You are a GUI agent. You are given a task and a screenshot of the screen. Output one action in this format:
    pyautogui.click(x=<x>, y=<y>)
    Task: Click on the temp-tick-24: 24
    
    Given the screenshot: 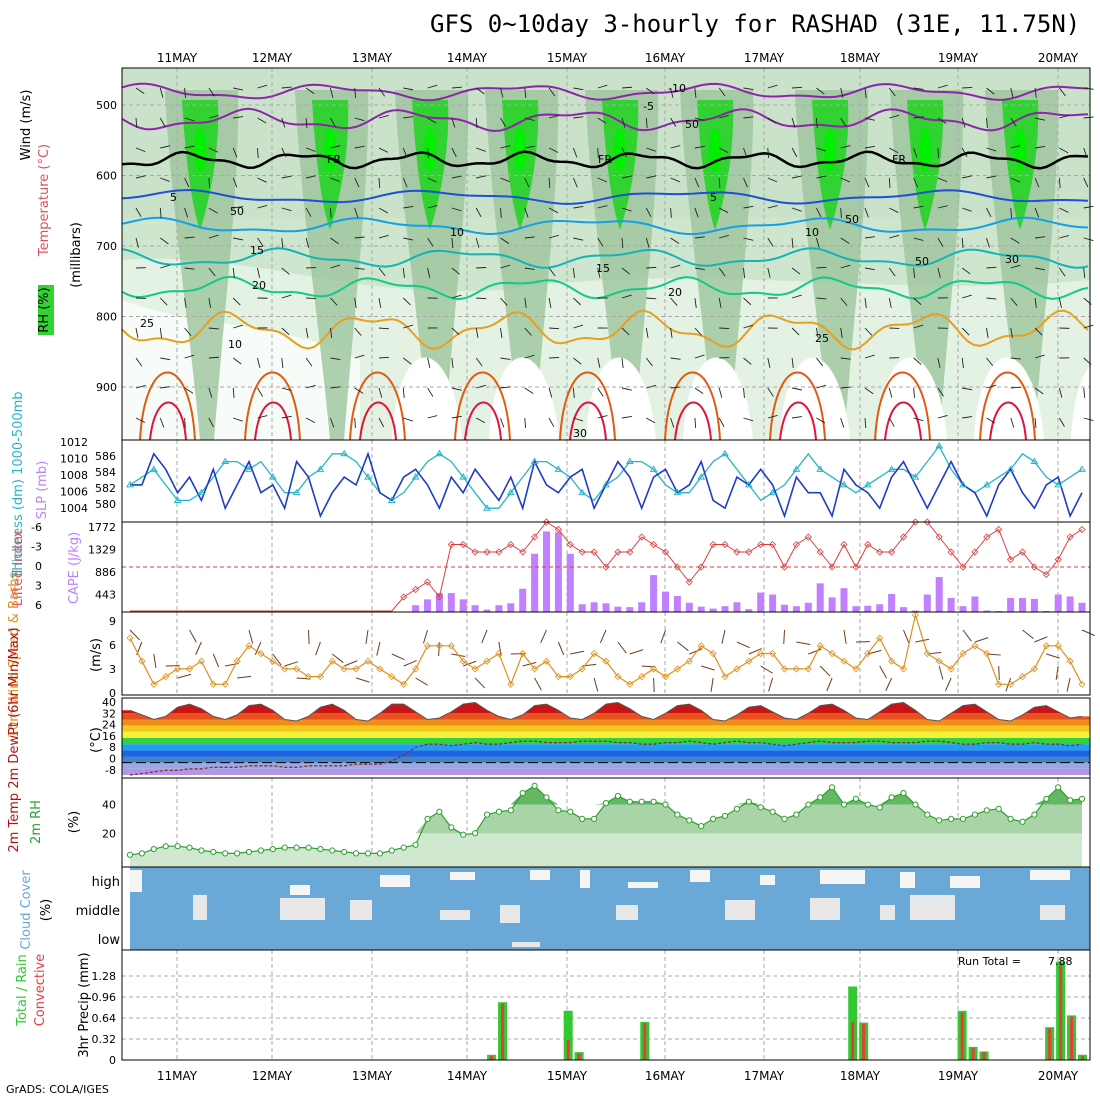 What is the action you would take?
    pyautogui.click(x=109, y=725)
    